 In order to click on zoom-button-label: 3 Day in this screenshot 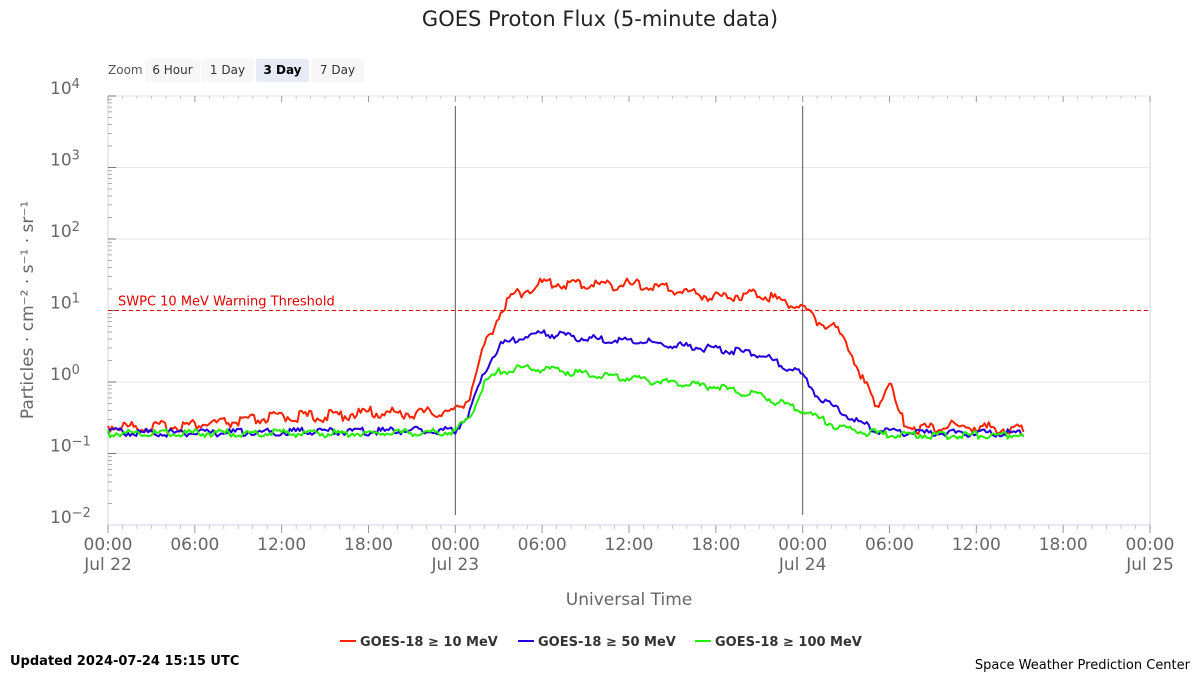, I will do `click(282, 70)`.